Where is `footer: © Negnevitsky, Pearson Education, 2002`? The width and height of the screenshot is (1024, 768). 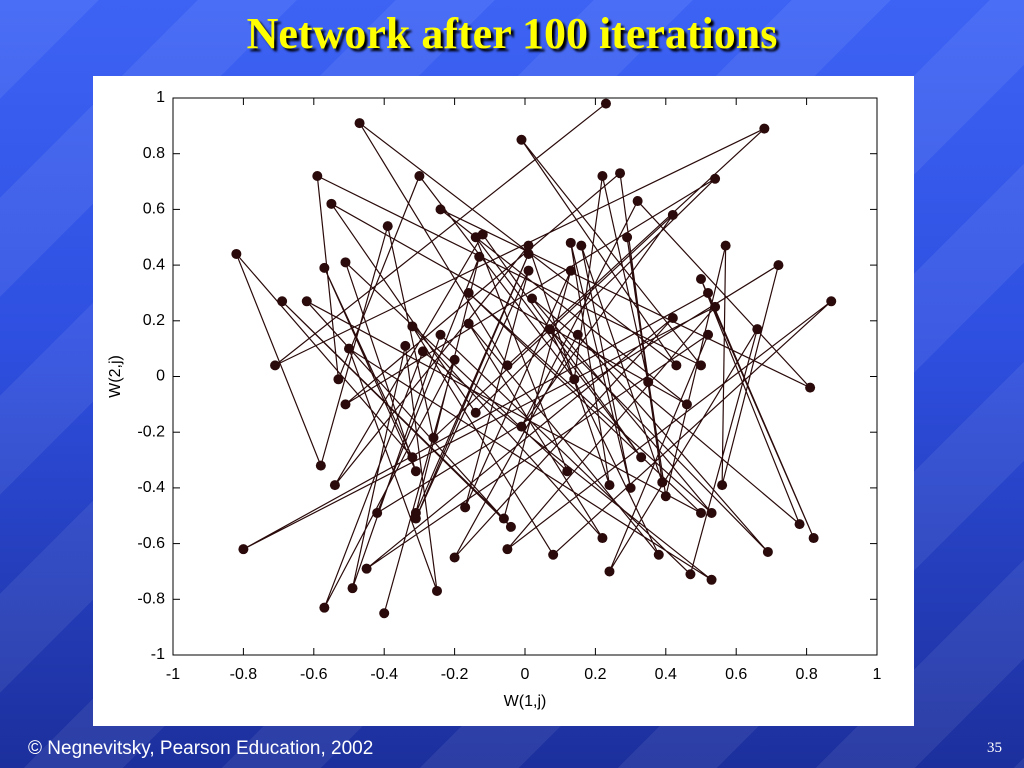
footer: © Negnevitsky, Pearson Education, 2002 is located at coordinates (201, 748).